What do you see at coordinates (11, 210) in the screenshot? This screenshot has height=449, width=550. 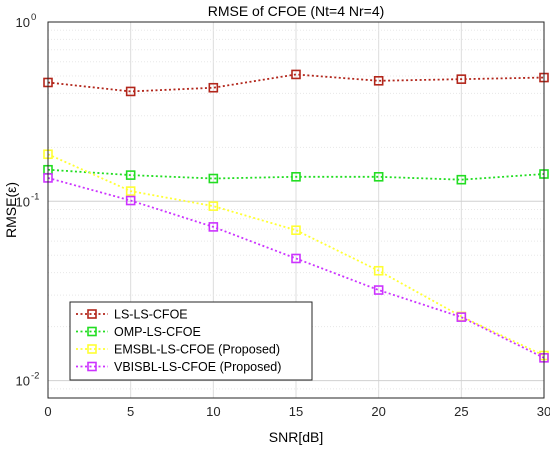 I see `y-axis-label: RMSE(ε)` at bounding box center [11, 210].